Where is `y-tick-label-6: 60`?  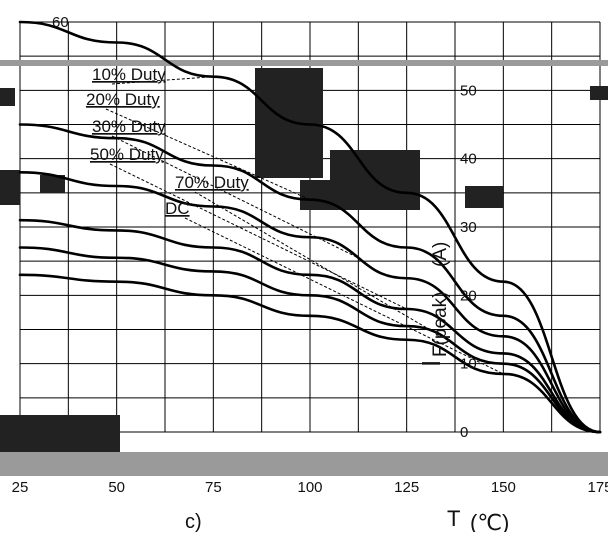 y-tick-label-6: 60 is located at coordinates (60, 22).